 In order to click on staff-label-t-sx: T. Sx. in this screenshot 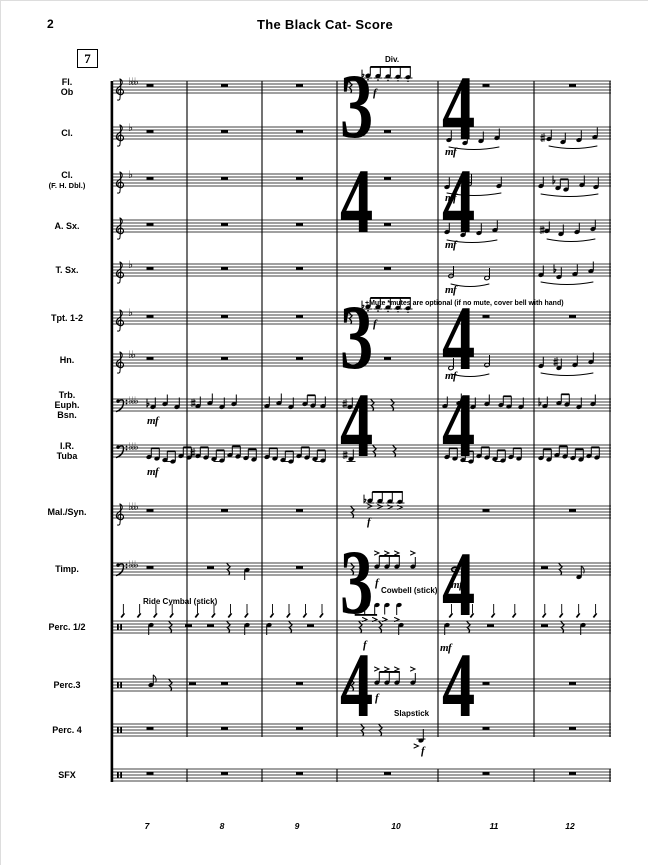, I will do `click(67, 270)`.